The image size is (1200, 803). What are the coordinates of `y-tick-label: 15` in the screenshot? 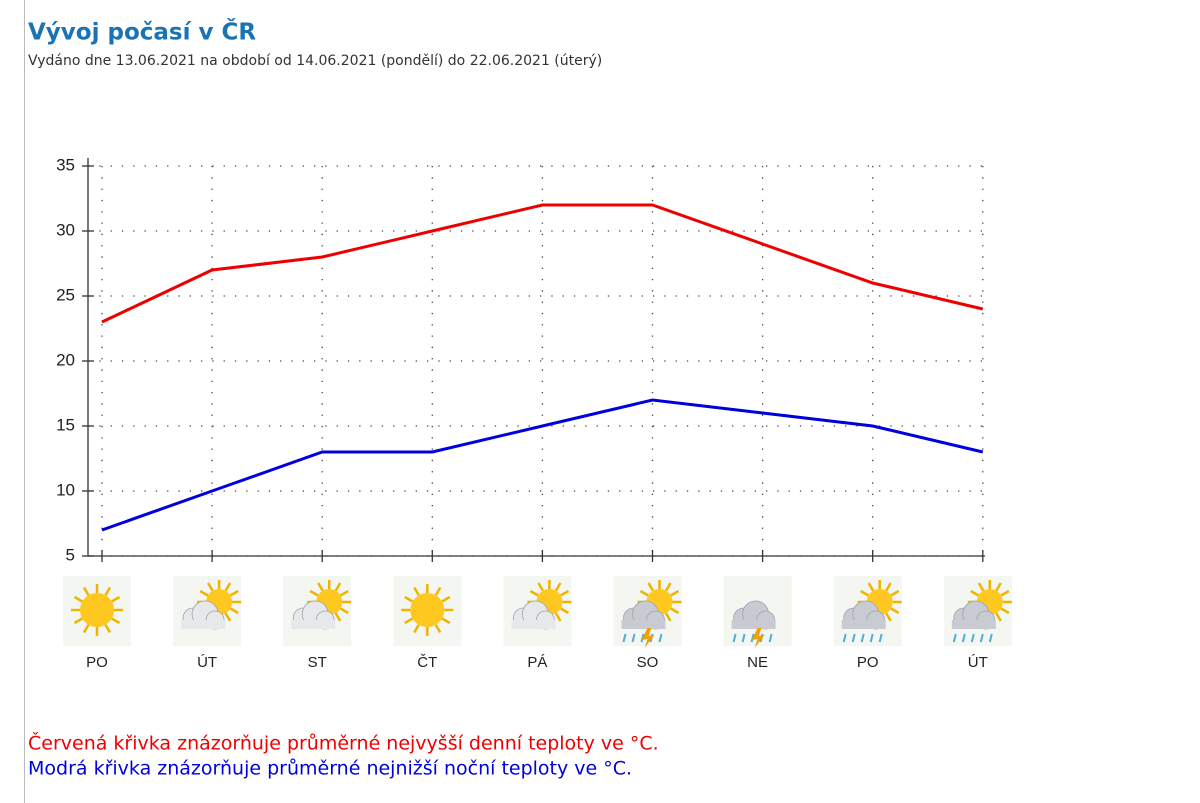 It's located at (65, 424).